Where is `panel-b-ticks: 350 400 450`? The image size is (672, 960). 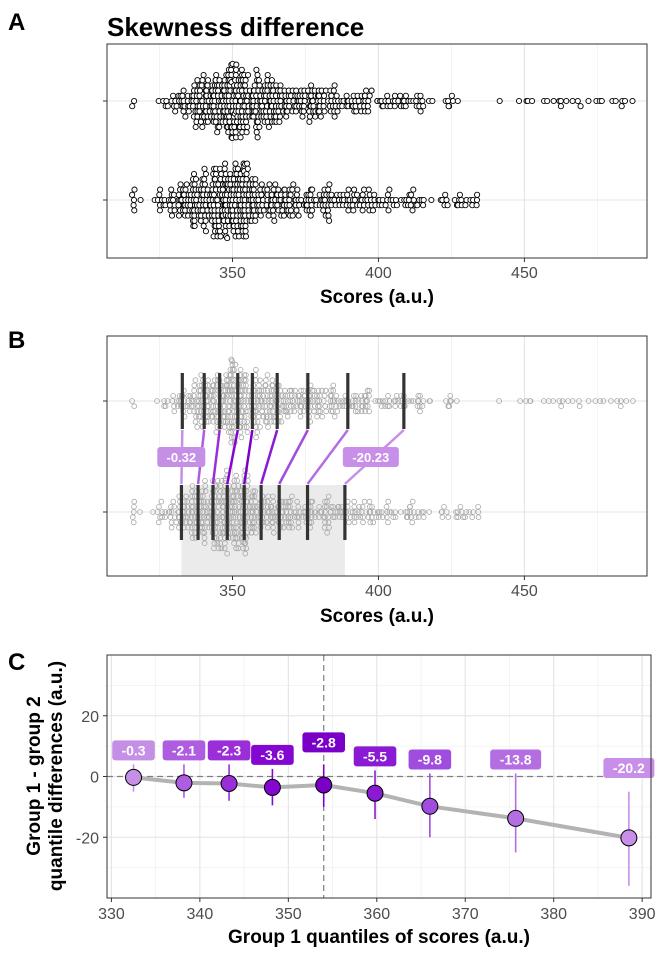 panel-b-ticks: 350 400 450 is located at coordinates (320, 500).